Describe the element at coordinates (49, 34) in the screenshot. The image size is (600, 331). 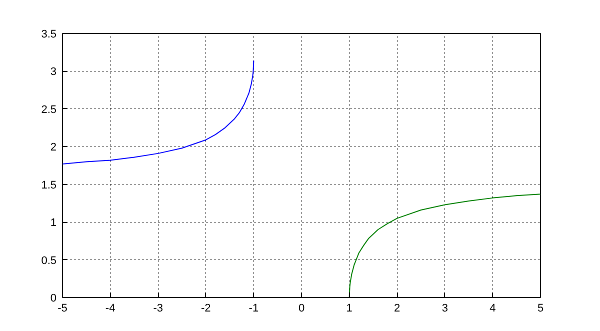
I see `y-tick-label: 3.5` at that location.